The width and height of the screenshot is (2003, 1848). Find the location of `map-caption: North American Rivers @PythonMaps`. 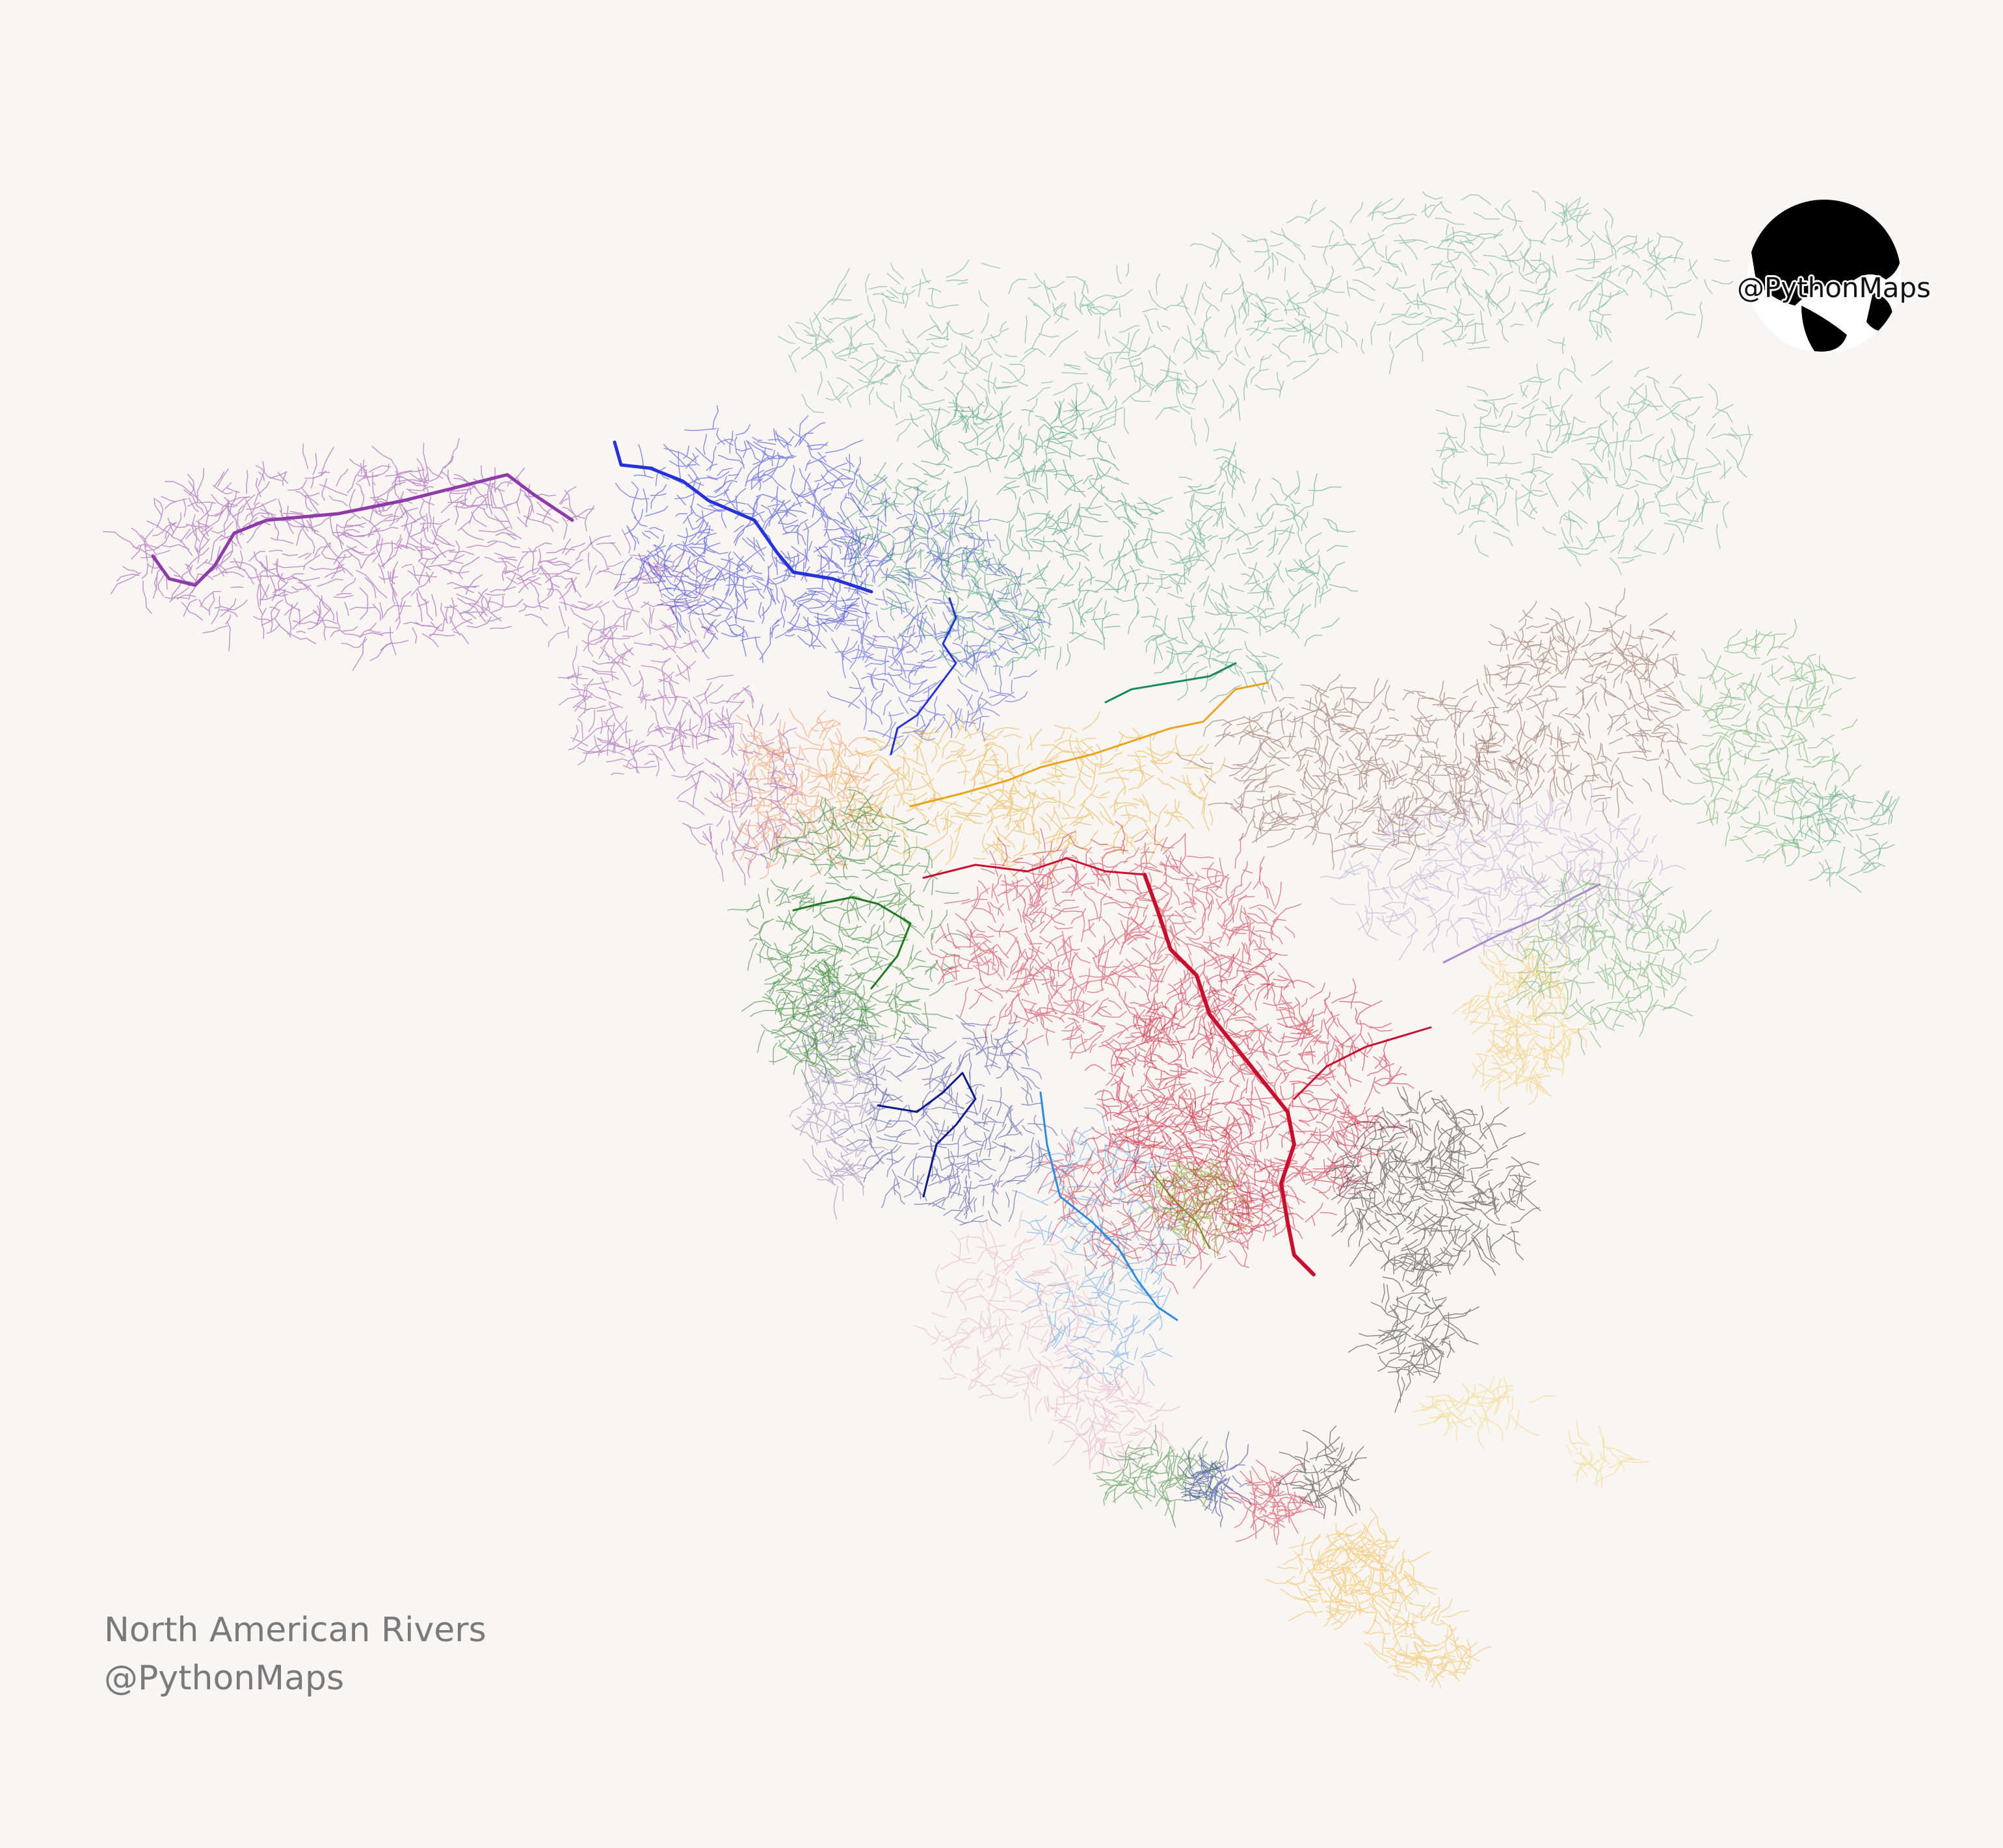

map-caption: North American Rivers @PythonMaps is located at coordinates (295, 1654).